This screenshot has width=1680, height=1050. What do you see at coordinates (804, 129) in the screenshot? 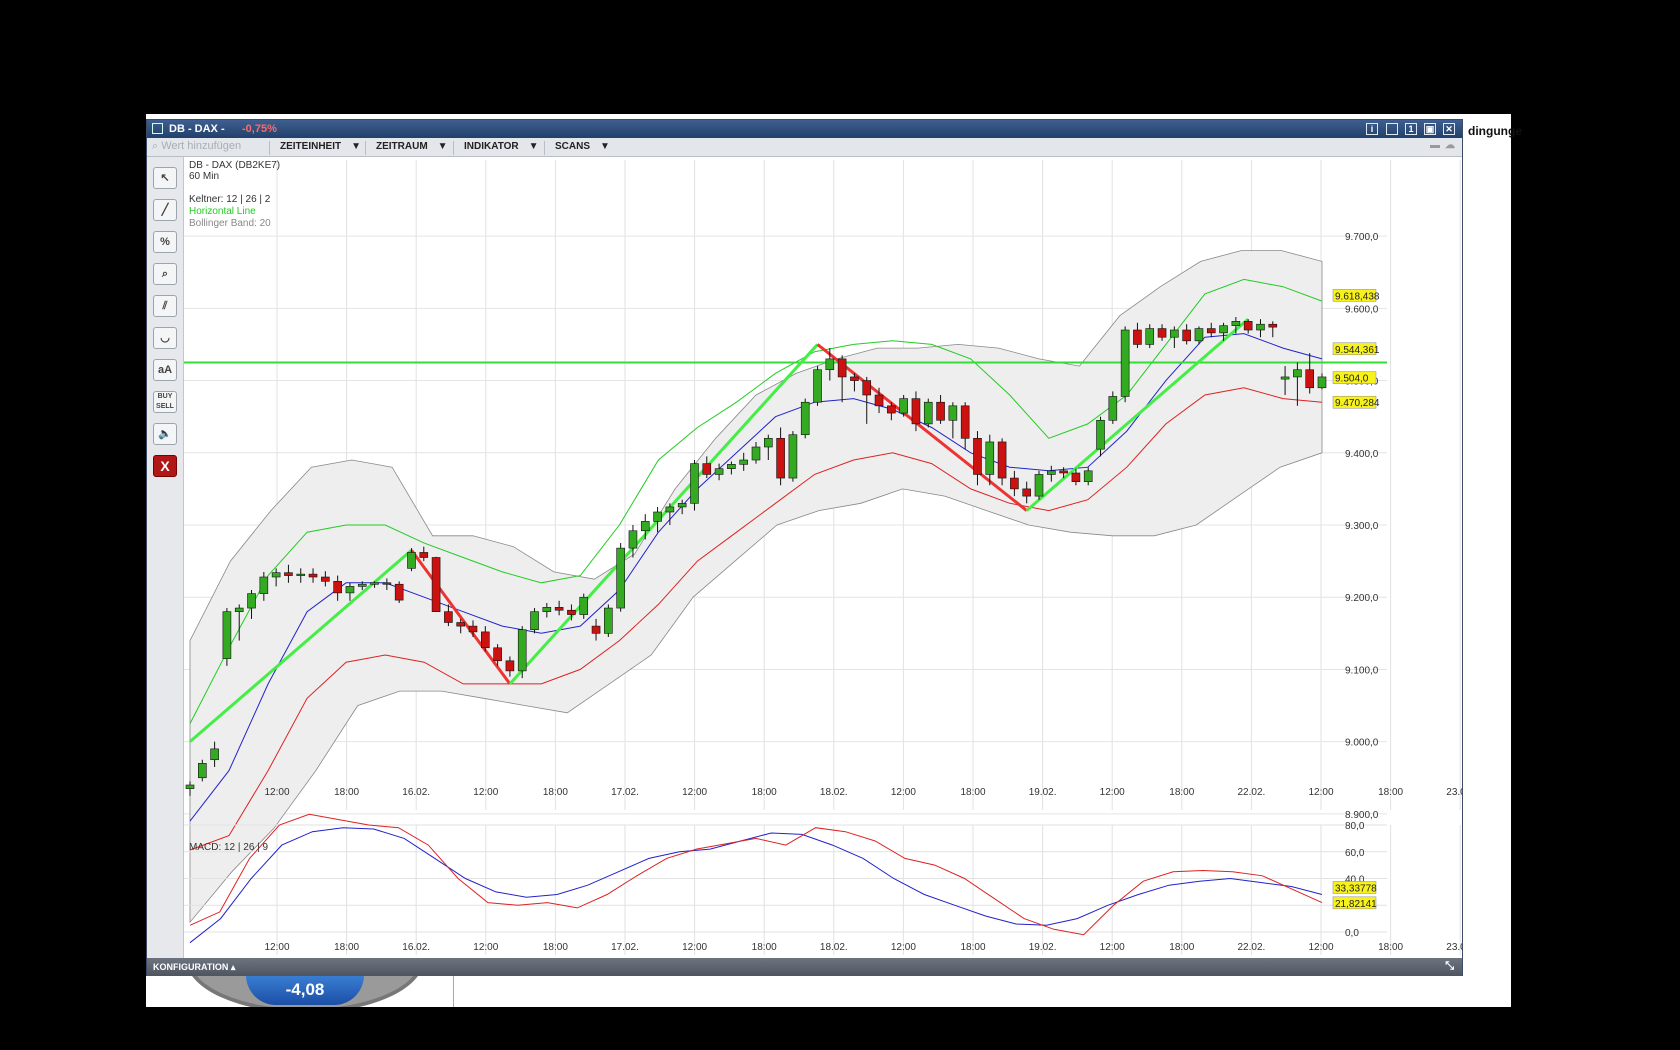
I see `window-titlebar: DB - DAX - -0,75% i 1 ▣ ✕` at bounding box center [804, 129].